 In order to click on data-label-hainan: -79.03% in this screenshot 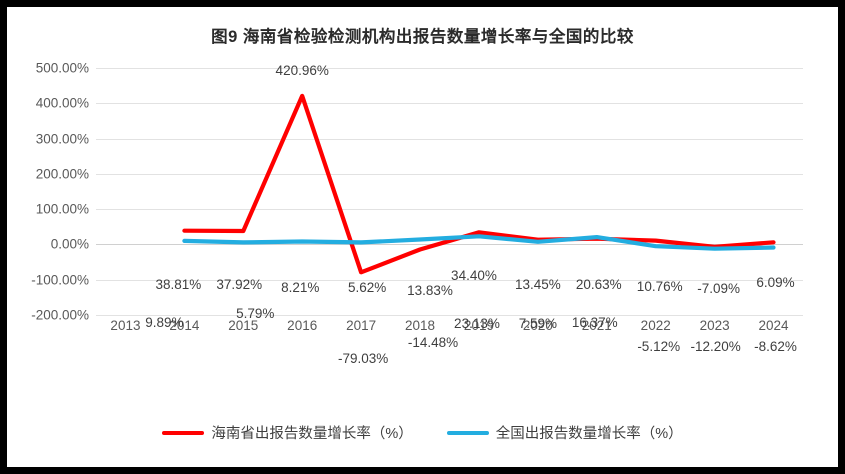, I will do `click(363, 358)`.